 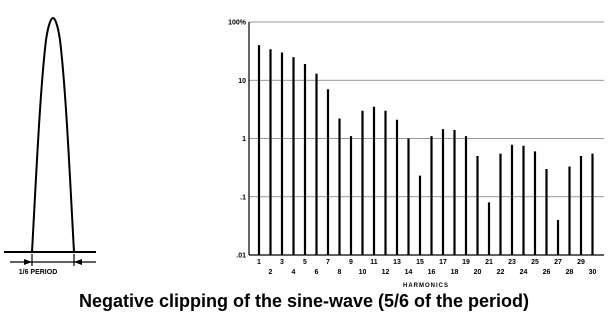 What do you see at coordinates (53, 134) in the screenshot?
I see `waveform-pulse` at bounding box center [53, 134].